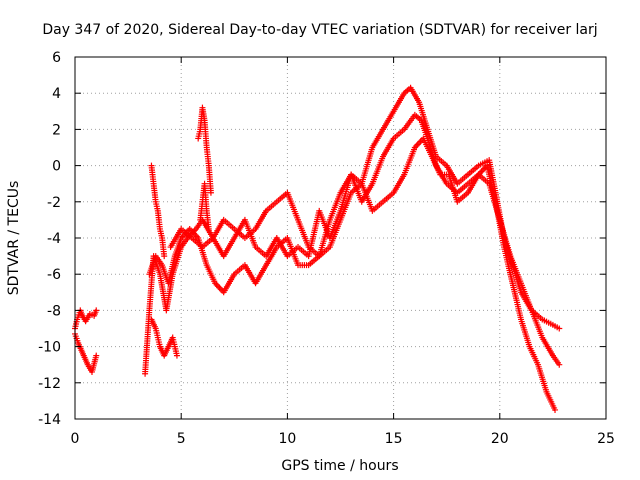 The width and height of the screenshot is (640, 480). What do you see at coordinates (394, 439) in the screenshot?
I see `x-tick-label: 15` at bounding box center [394, 439].